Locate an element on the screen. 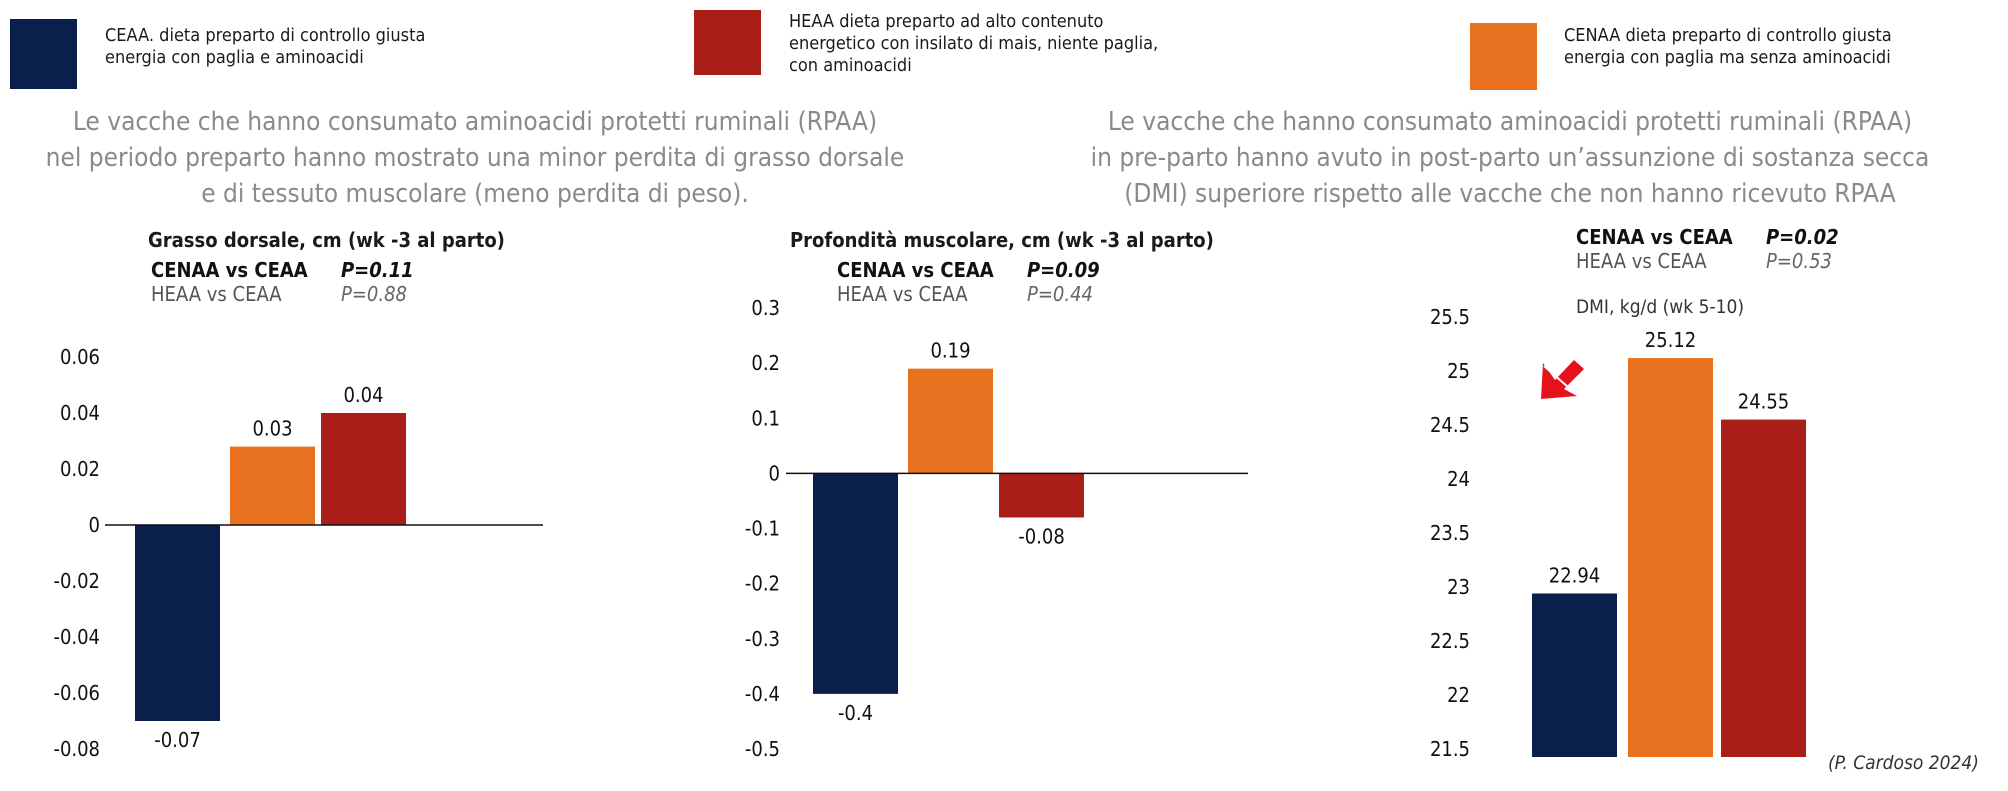 Image resolution: width=2008 pixels, height=791 pixels. chart3-stat2-p: P=0.53 is located at coordinates (1799, 261).